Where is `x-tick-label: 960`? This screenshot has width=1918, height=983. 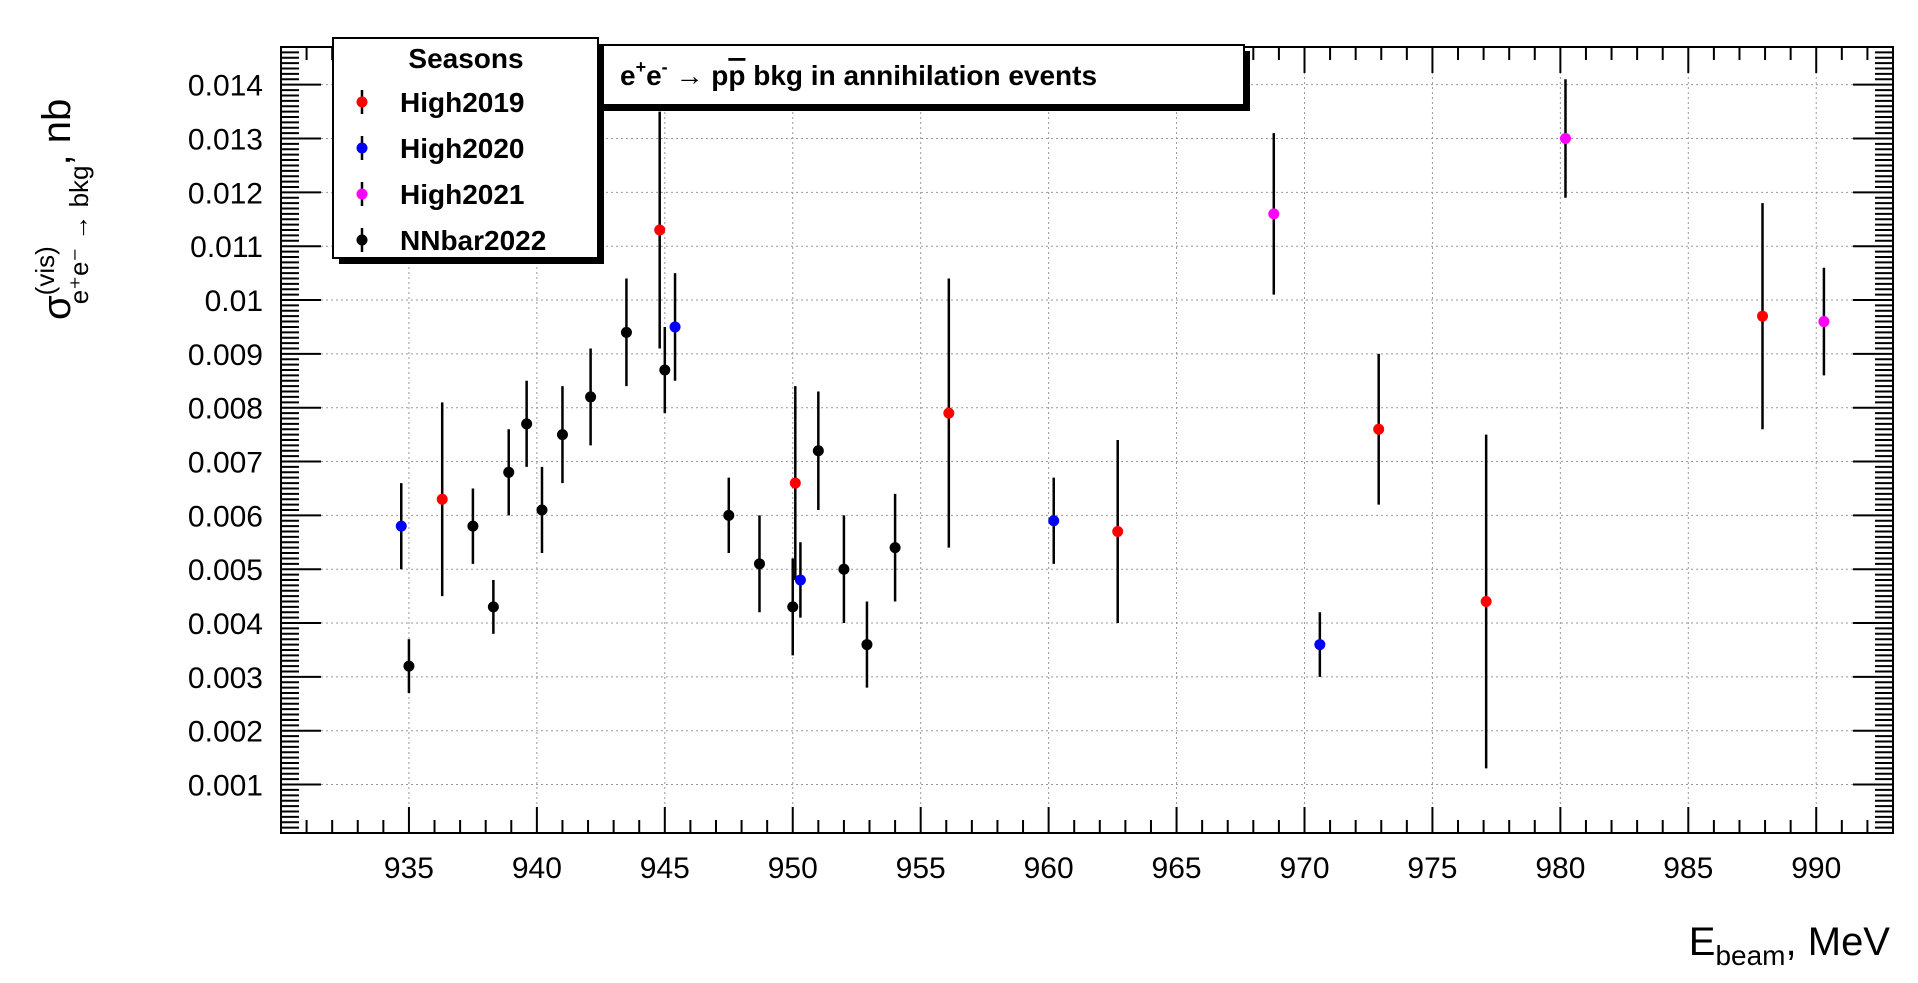
x-tick-label: 960 is located at coordinates (1049, 868).